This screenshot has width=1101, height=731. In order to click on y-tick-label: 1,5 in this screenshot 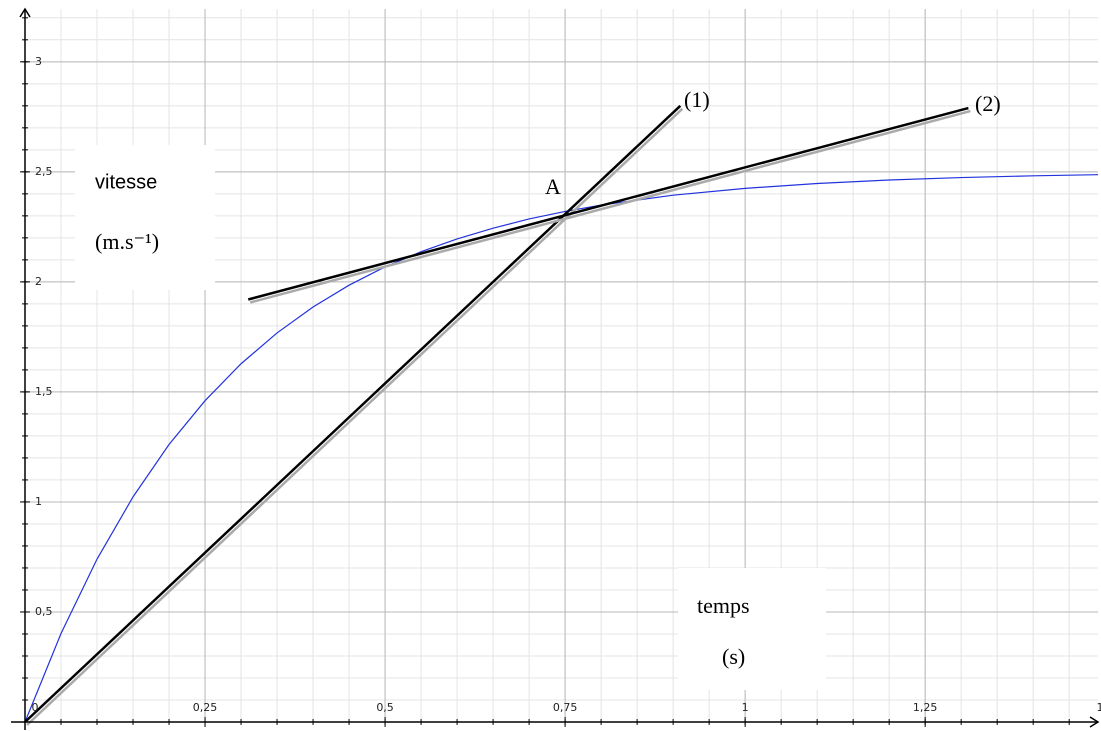, I will do `click(44, 391)`.